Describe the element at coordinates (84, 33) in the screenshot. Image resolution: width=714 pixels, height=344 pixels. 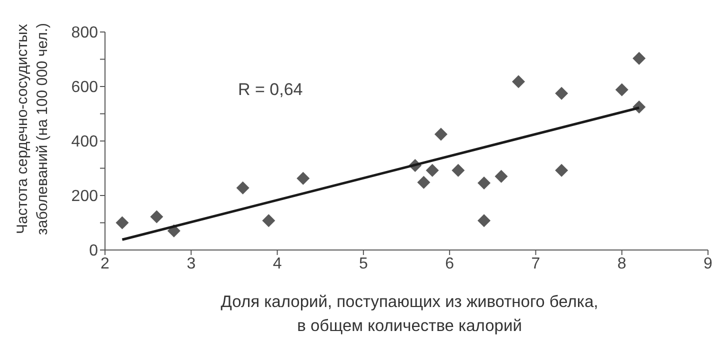
I see `y-tick-label: 800` at that location.